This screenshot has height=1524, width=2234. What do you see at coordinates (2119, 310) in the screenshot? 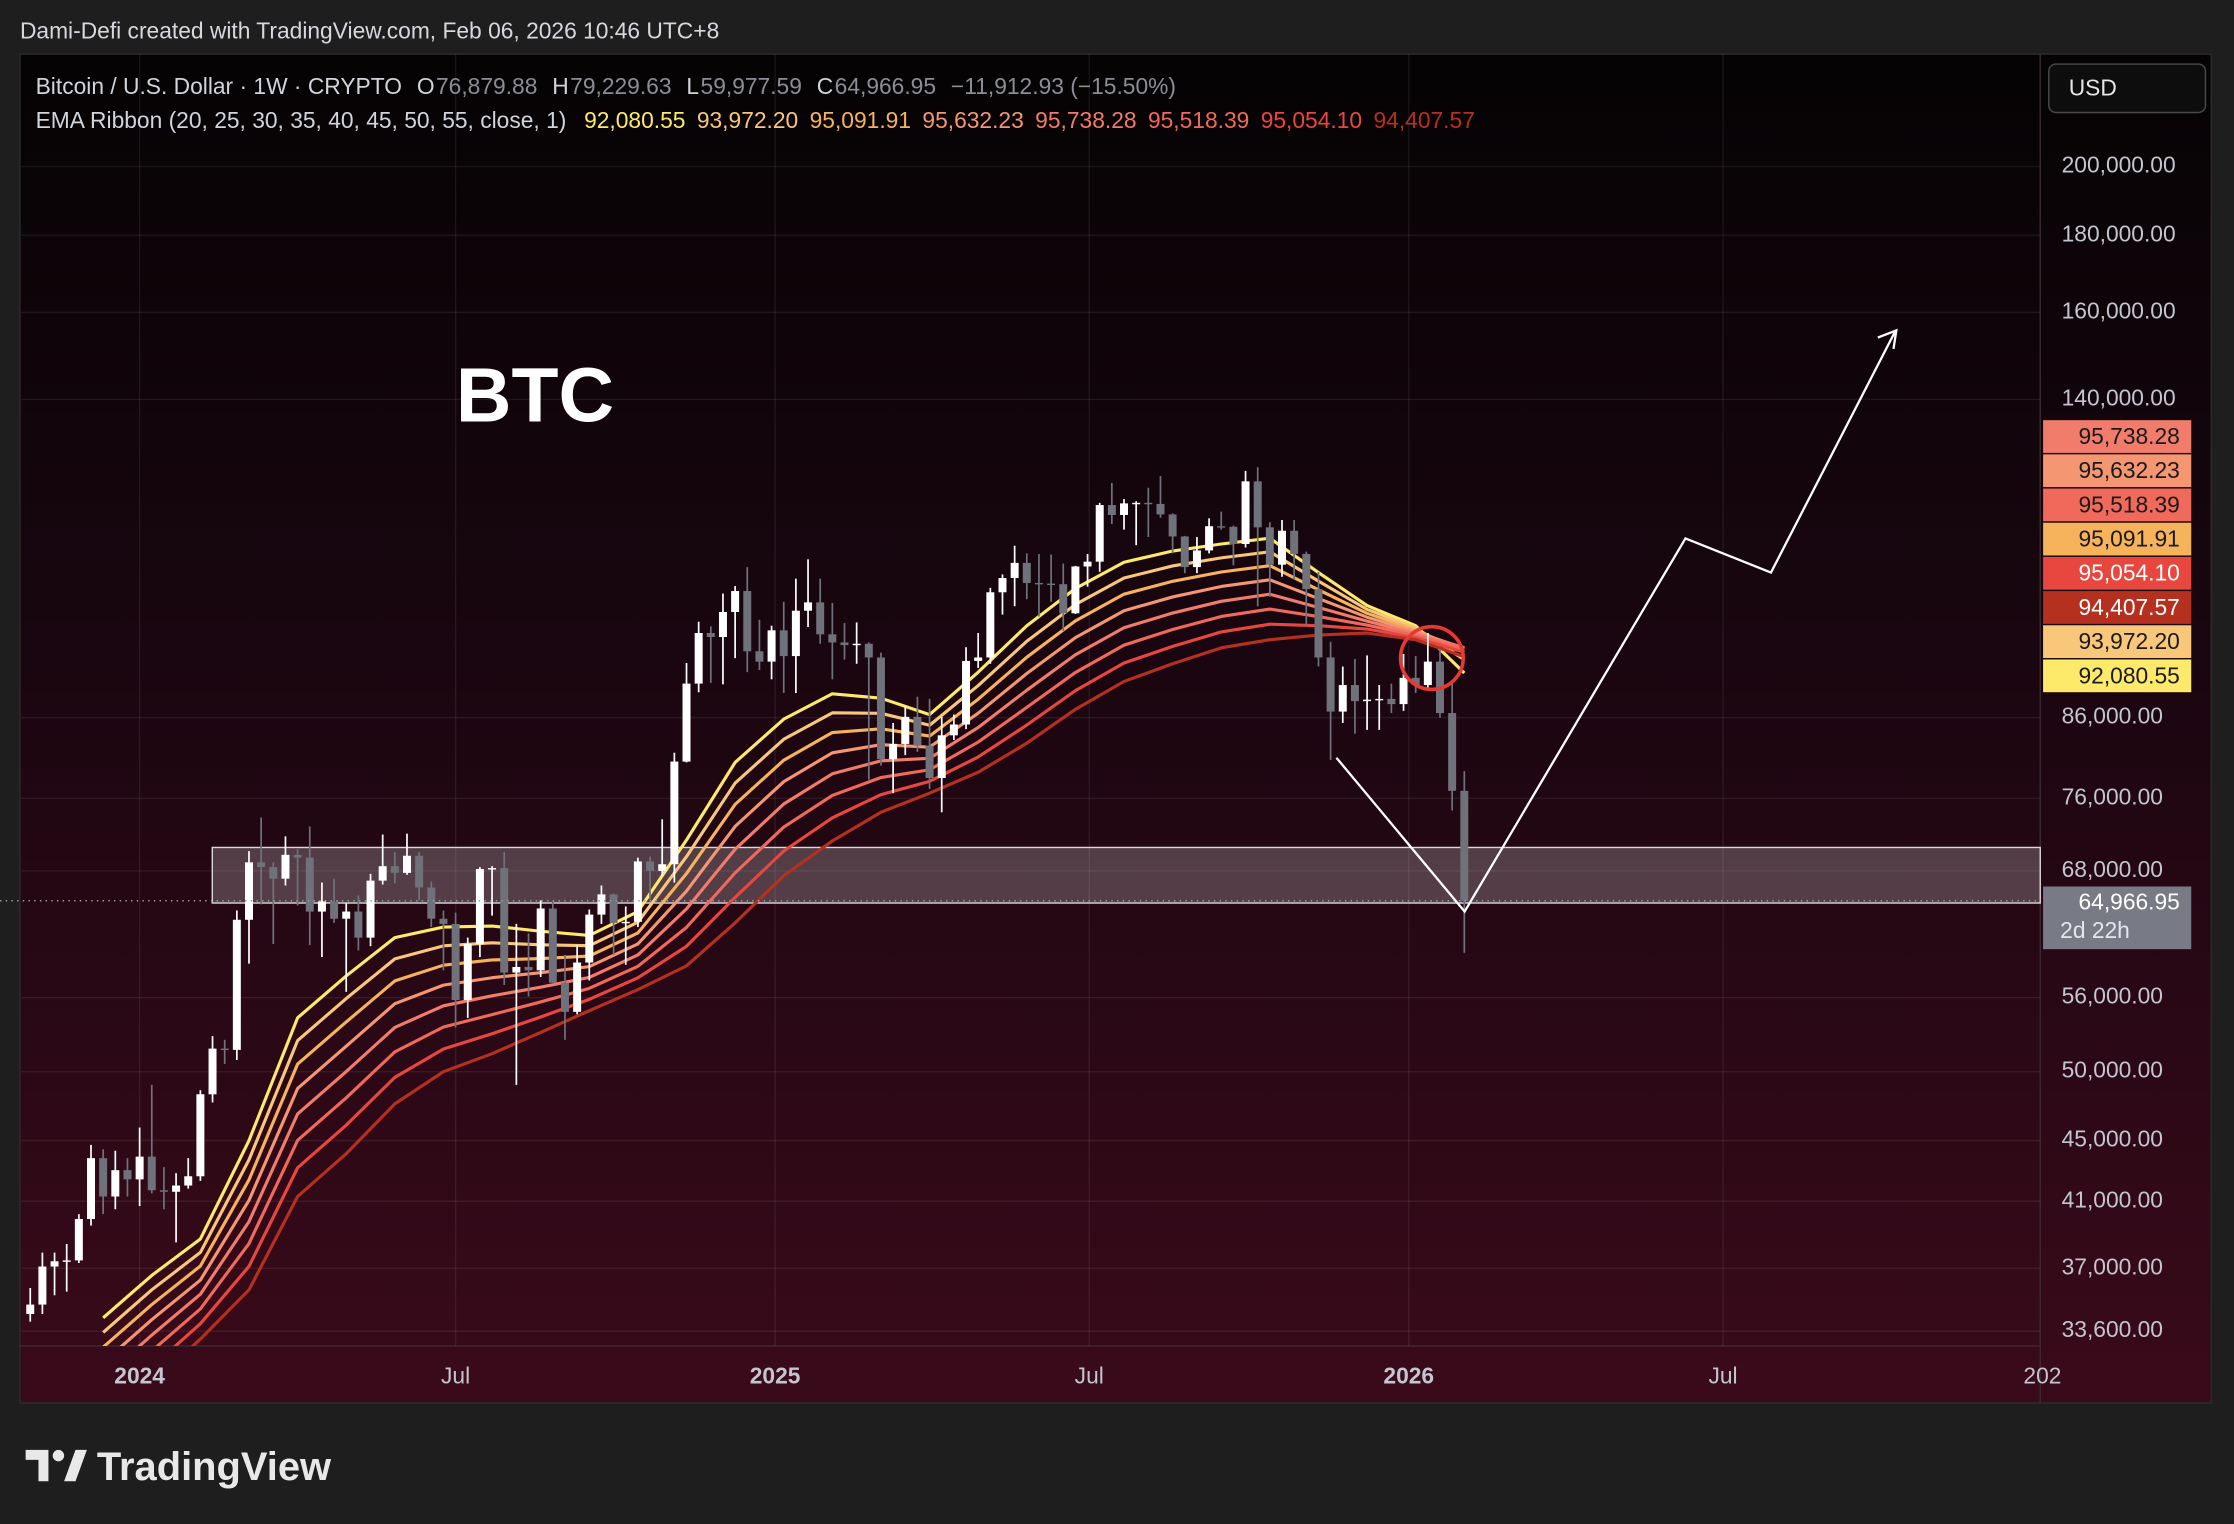
I see `y-tick-label: 160,000.00` at bounding box center [2119, 310].